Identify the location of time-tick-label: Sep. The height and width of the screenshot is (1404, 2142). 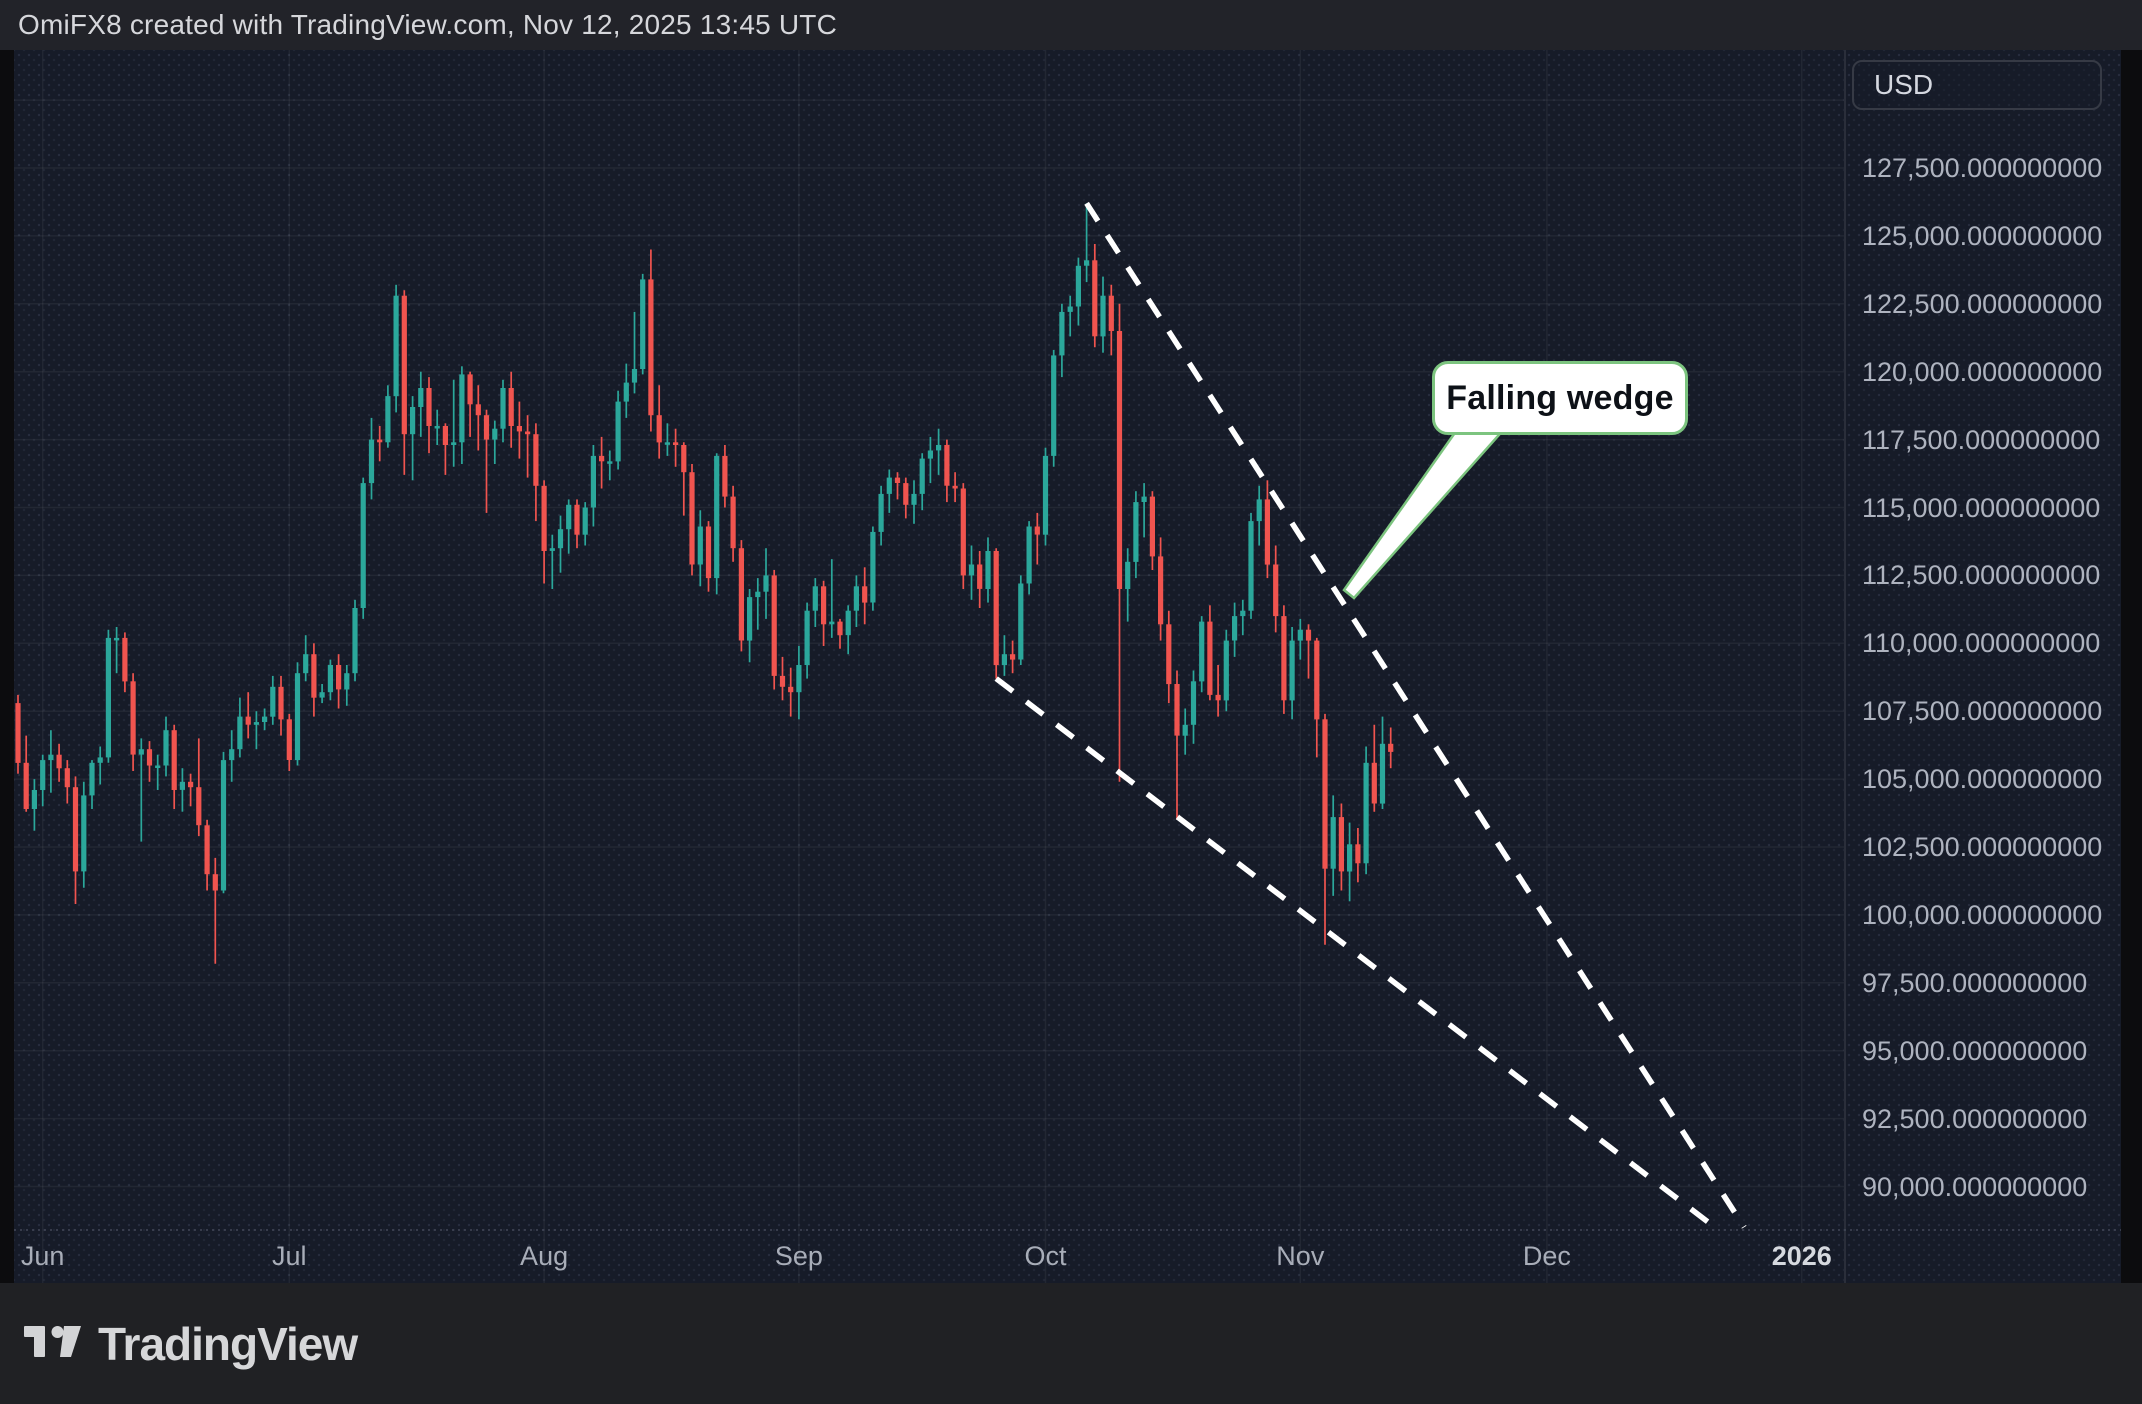
(798, 1256).